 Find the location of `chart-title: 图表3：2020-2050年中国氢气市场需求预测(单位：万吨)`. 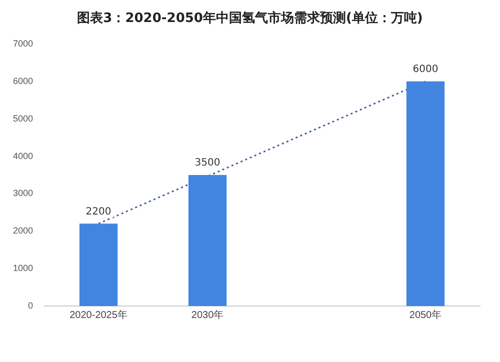

chart-title: 图表3：2020-2050年中国氢气市场需求预测(单位：万吨) is located at coordinates (250, 19).